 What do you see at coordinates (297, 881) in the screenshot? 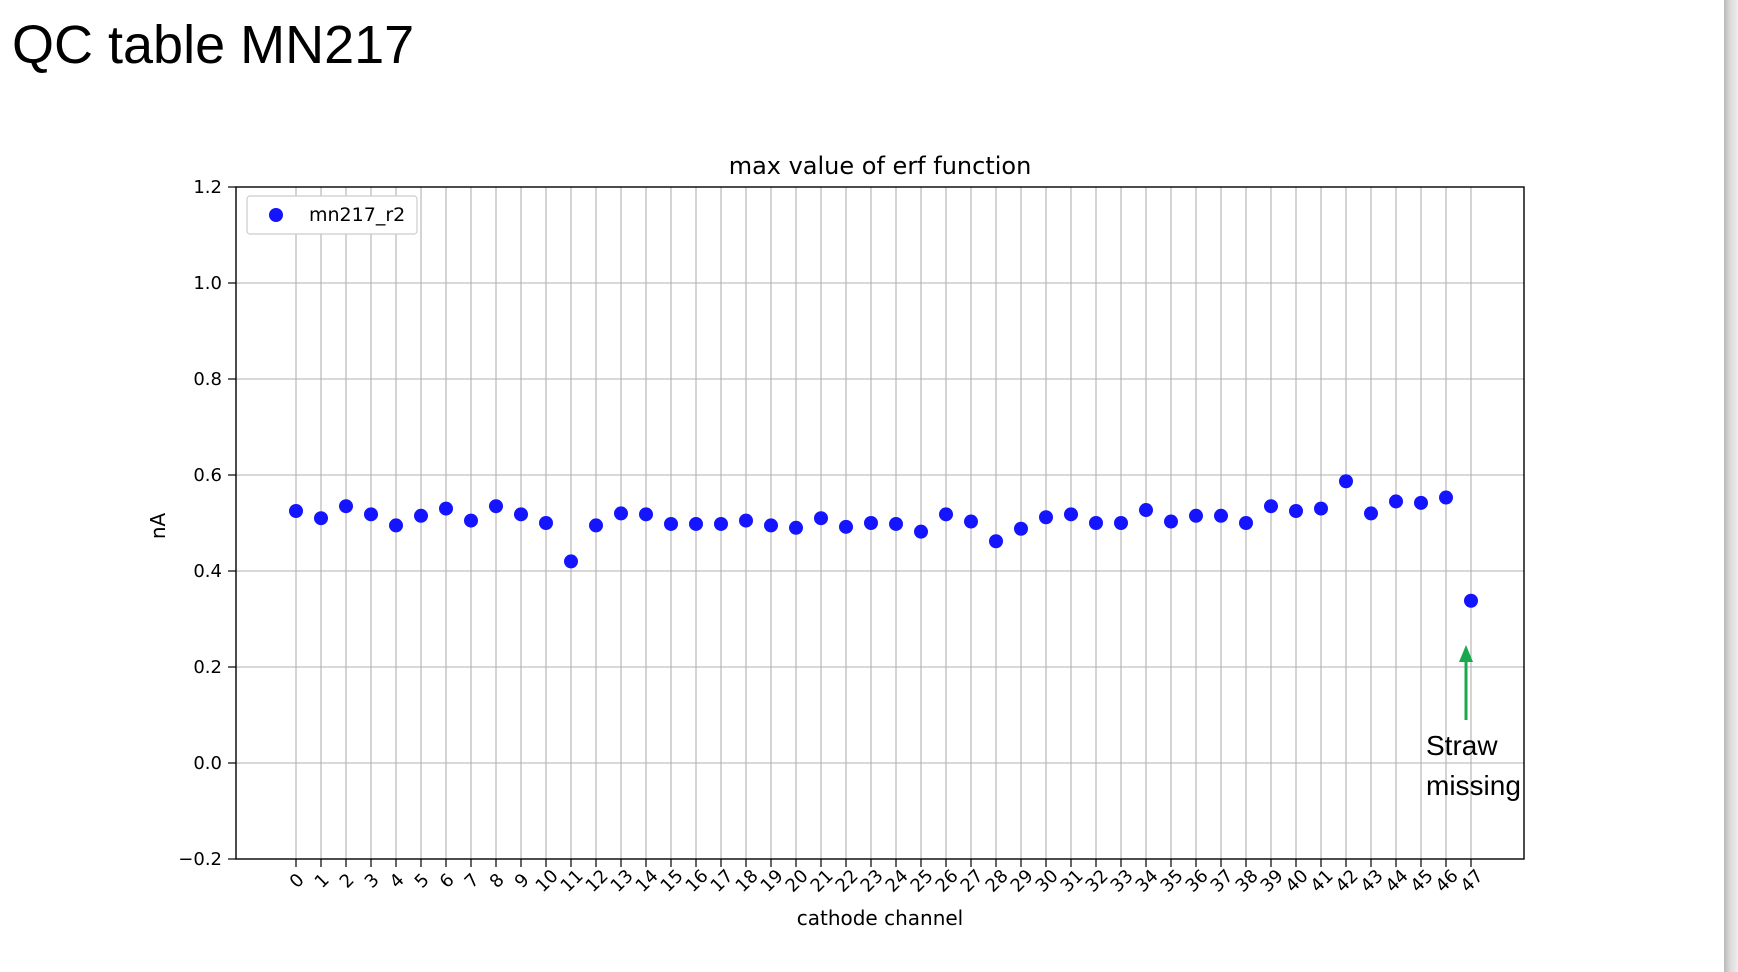
I see `x-tick-label: 0` at bounding box center [297, 881].